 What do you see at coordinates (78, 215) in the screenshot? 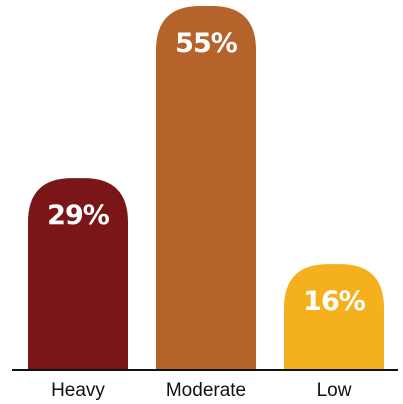
I see `bar-value-label: 29%` at bounding box center [78, 215].